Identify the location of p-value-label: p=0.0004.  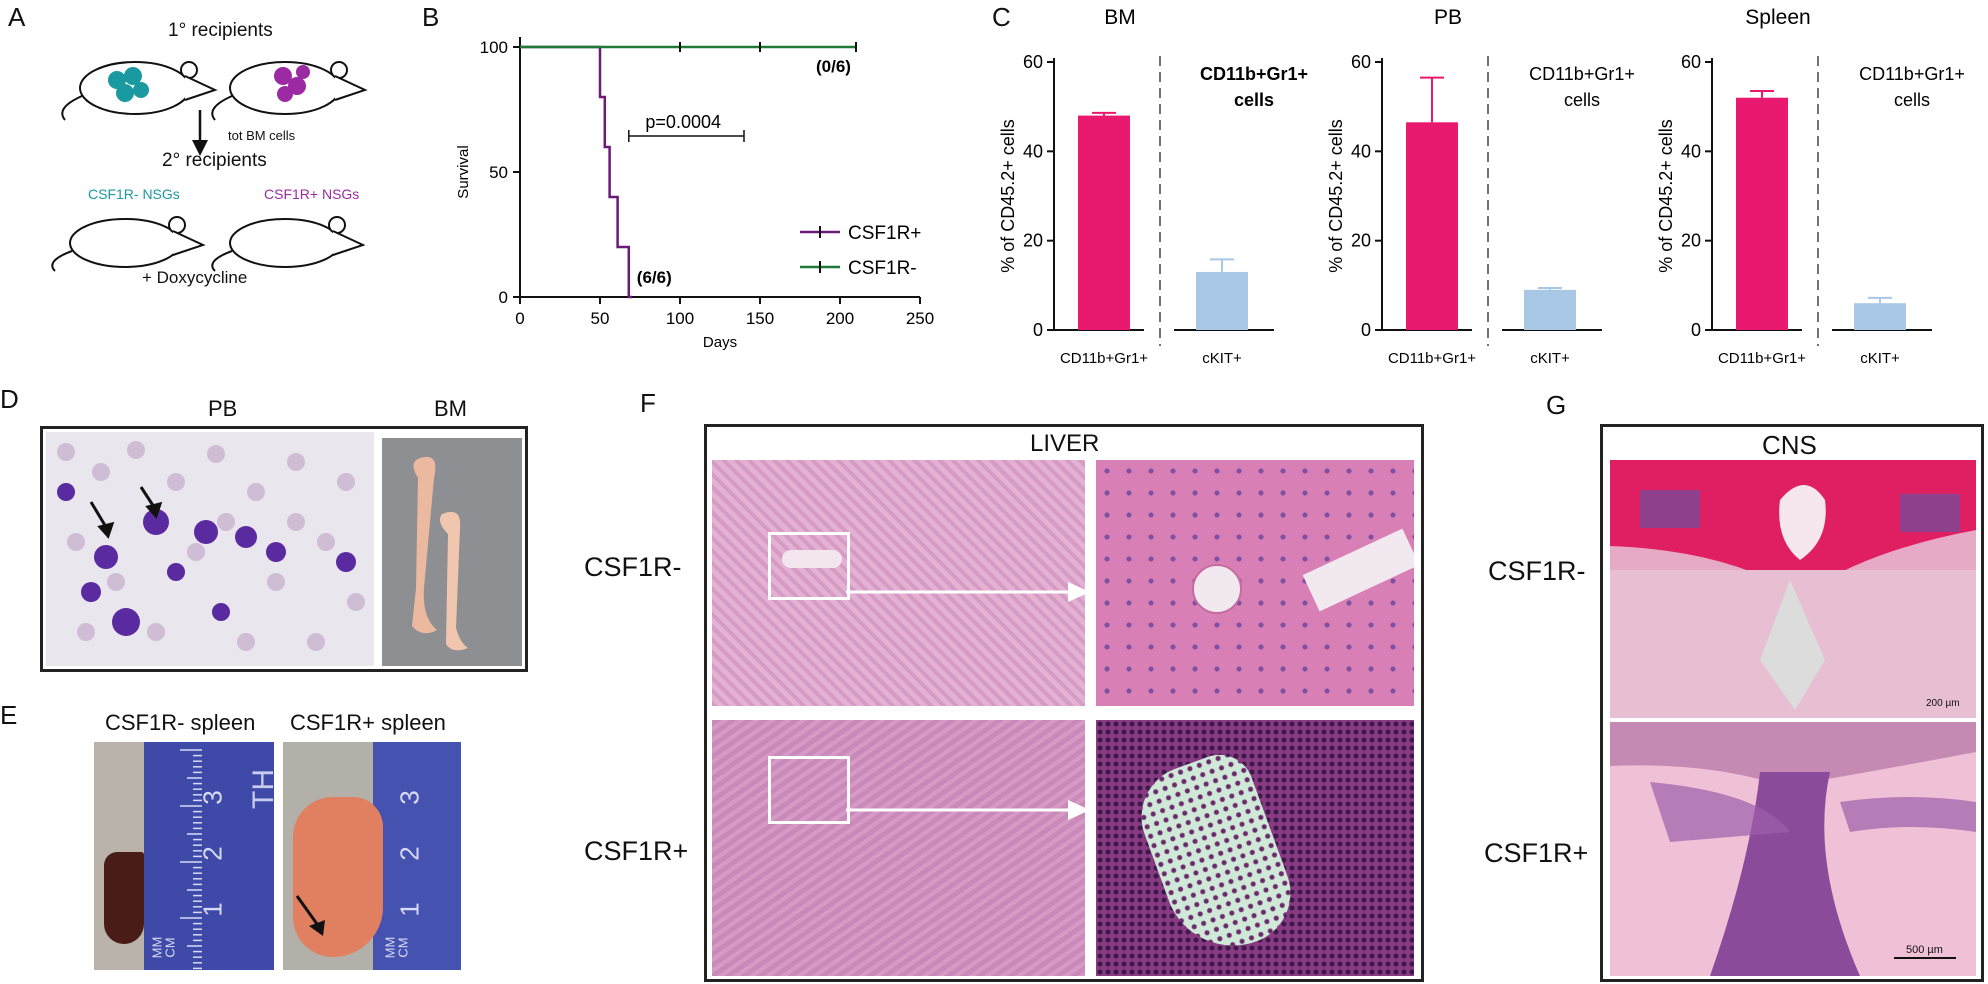
(683, 122).